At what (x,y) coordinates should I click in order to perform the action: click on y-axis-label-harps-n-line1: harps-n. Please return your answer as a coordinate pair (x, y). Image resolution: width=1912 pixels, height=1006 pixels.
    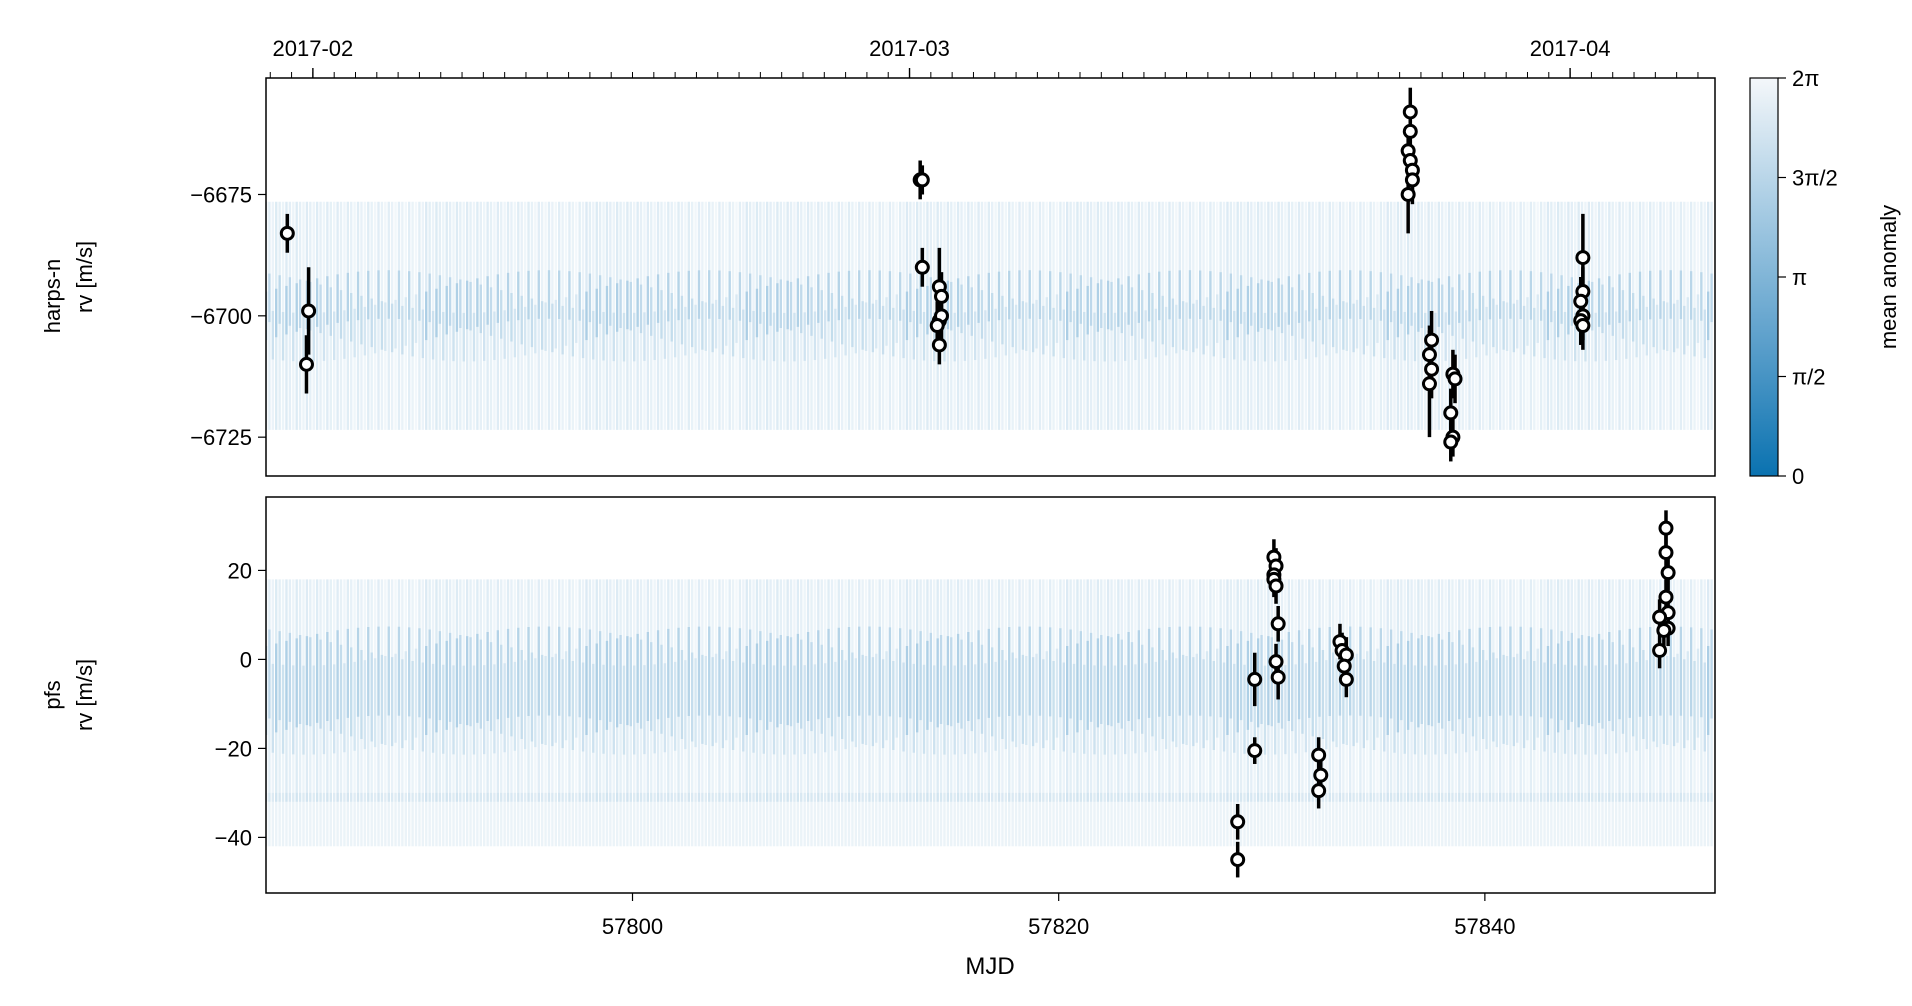
    Looking at the image, I should click on (52, 296).